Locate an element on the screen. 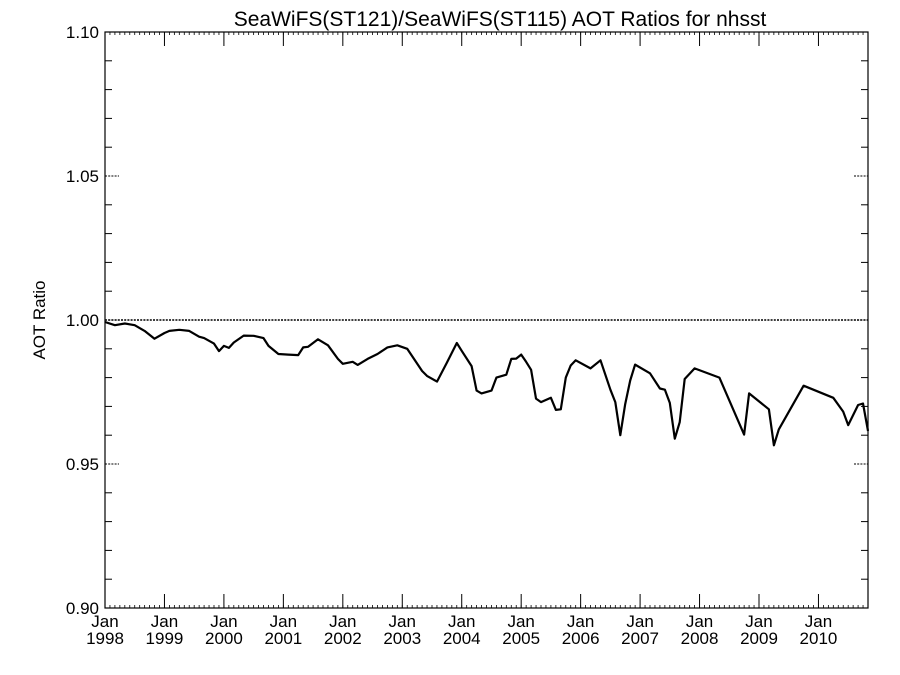 The image size is (900, 675). x-tick-year-label: 2007 is located at coordinates (640, 638).